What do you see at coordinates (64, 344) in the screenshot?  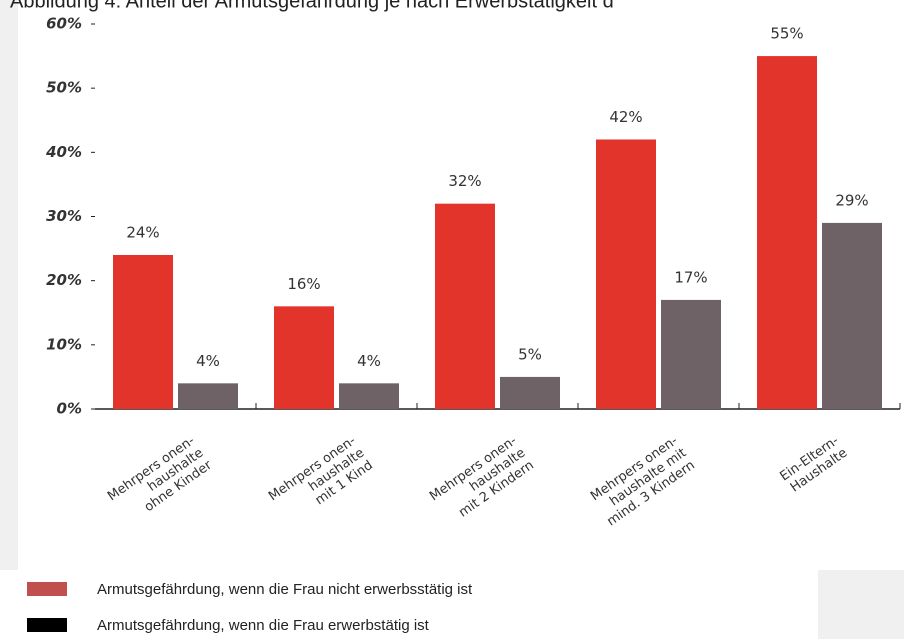 I see `y-tick-label: 10%` at bounding box center [64, 344].